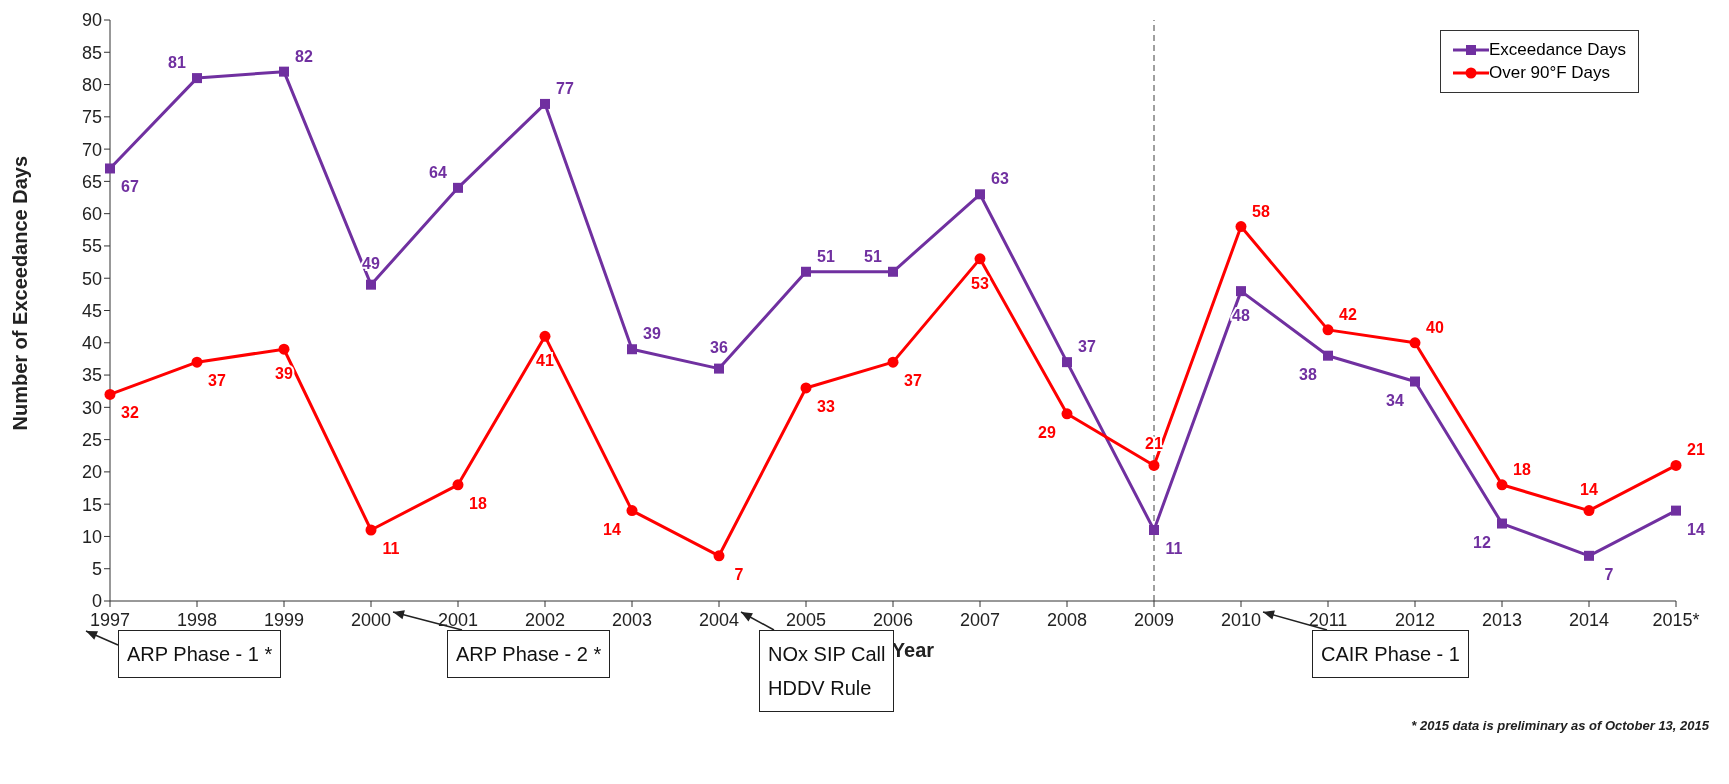 The width and height of the screenshot is (1729, 784). What do you see at coordinates (200, 654) in the screenshot?
I see `callout-box: ARP Phase - 1 *` at bounding box center [200, 654].